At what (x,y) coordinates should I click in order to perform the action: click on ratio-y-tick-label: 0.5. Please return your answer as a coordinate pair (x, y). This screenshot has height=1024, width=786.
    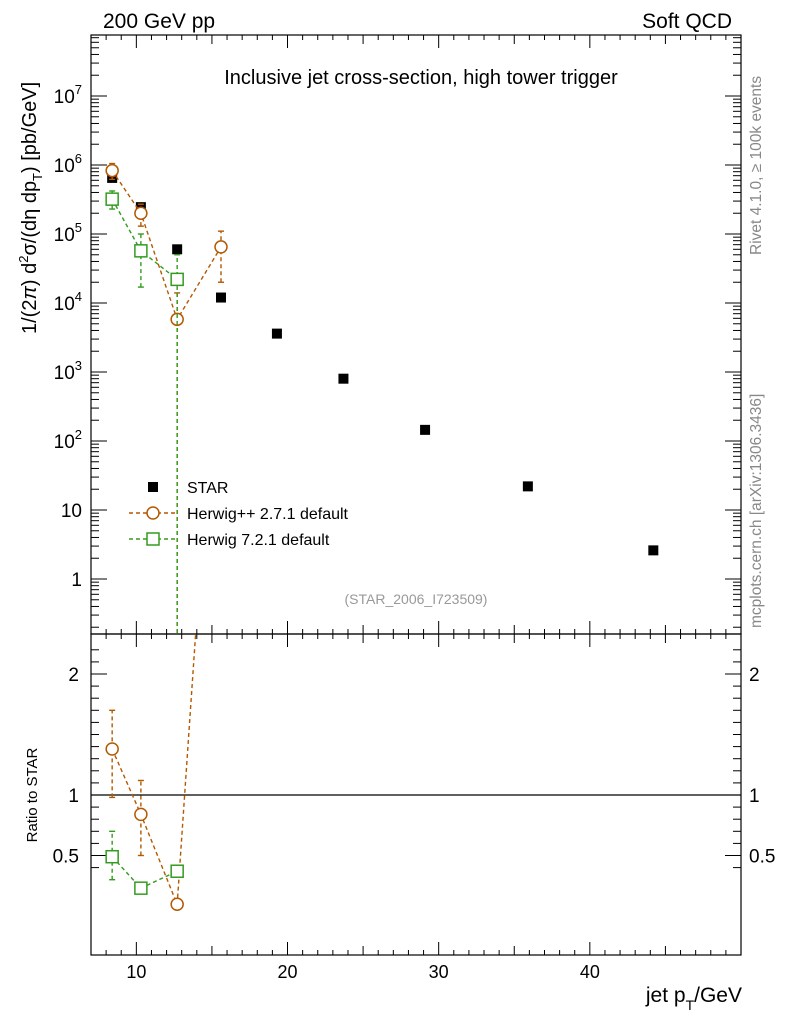
    Looking at the image, I should click on (66, 857).